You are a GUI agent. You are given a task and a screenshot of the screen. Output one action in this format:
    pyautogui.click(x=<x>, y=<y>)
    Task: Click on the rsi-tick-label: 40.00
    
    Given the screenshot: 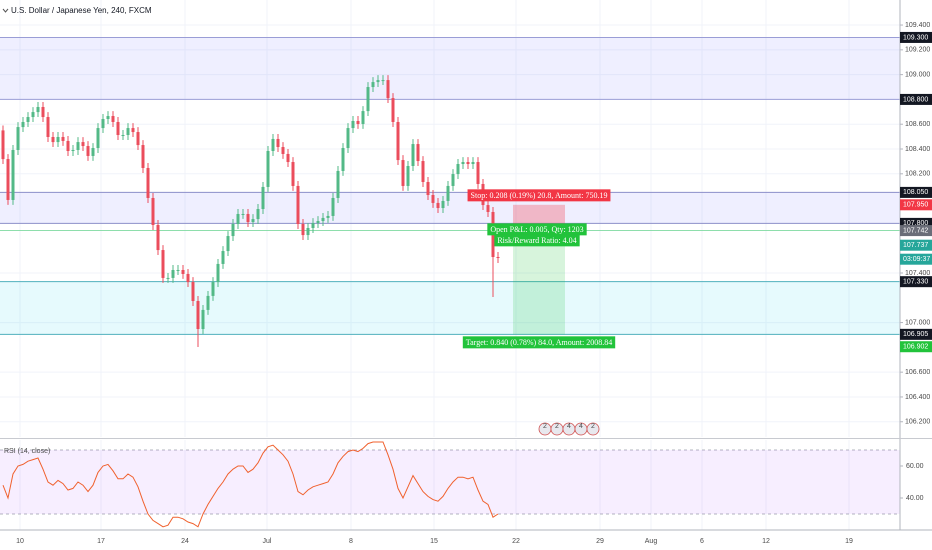 What is the action you would take?
    pyautogui.click(x=915, y=498)
    